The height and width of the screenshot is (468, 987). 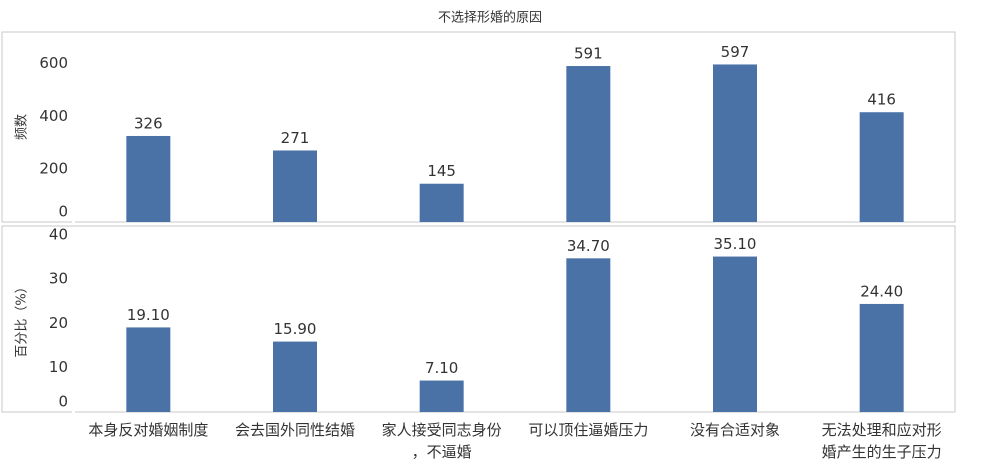 I want to click on y-tick-label: 40, so click(x=58, y=234).